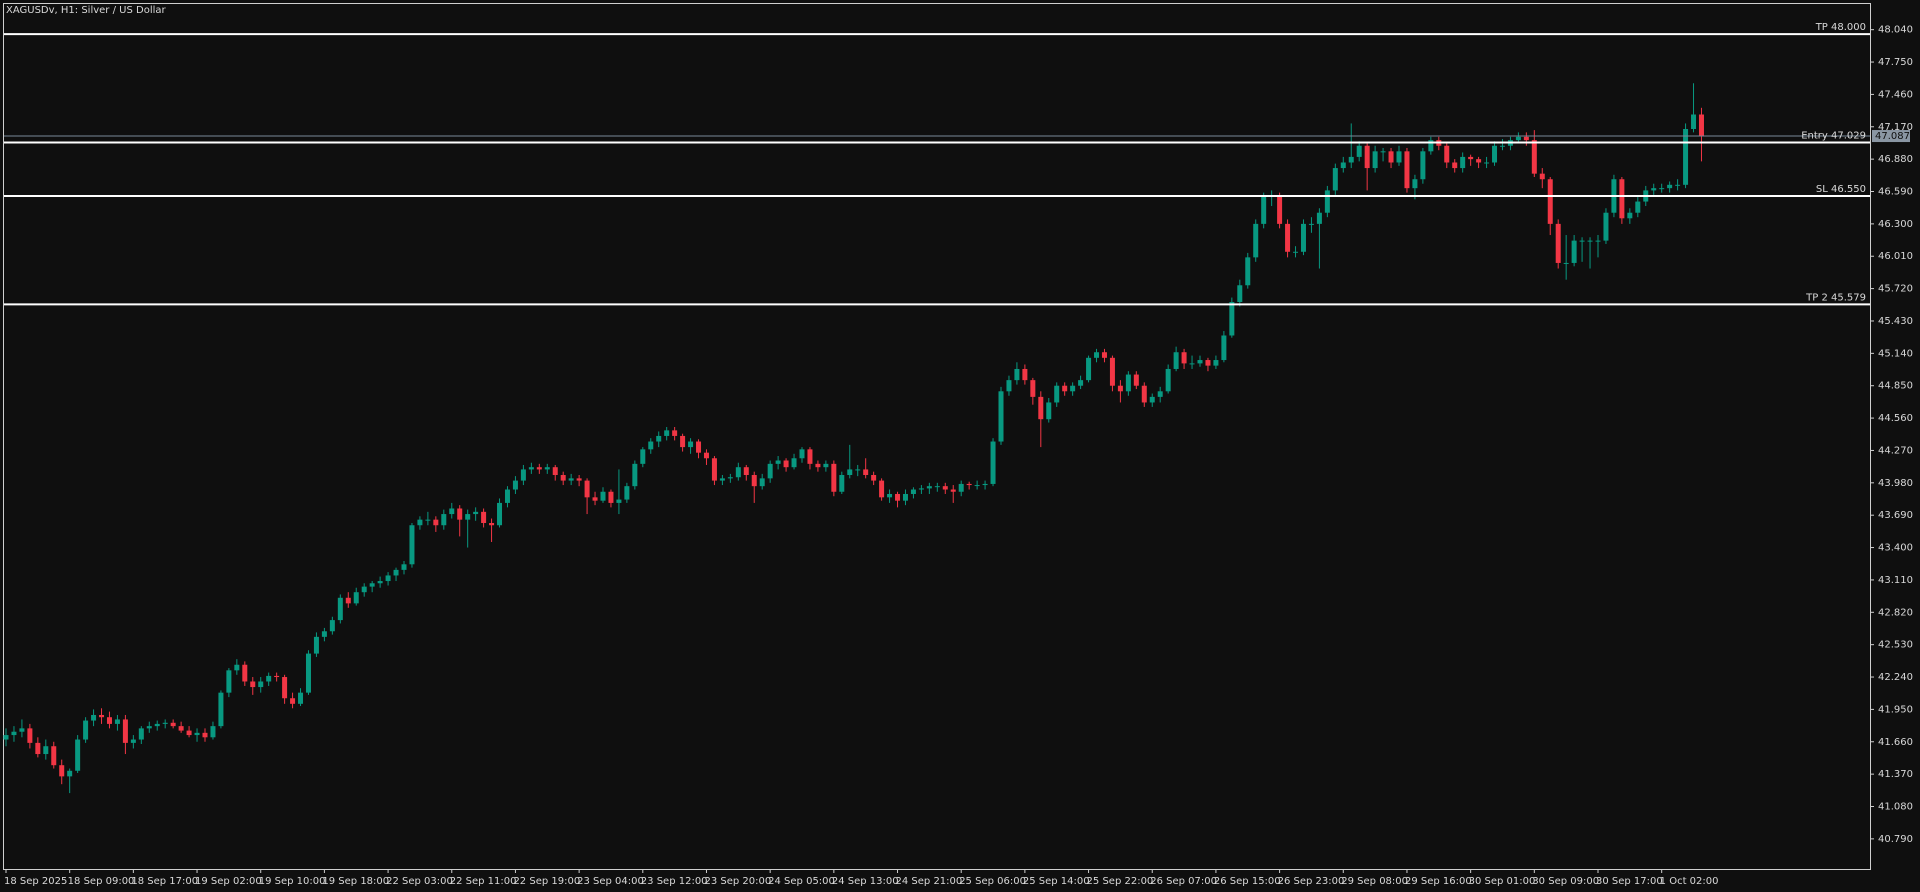 The image size is (1920, 892). What do you see at coordinates (1895, 612) in the screenshot?
I see `y-tick-label: 42.820` at bounding box center [1895, 612].